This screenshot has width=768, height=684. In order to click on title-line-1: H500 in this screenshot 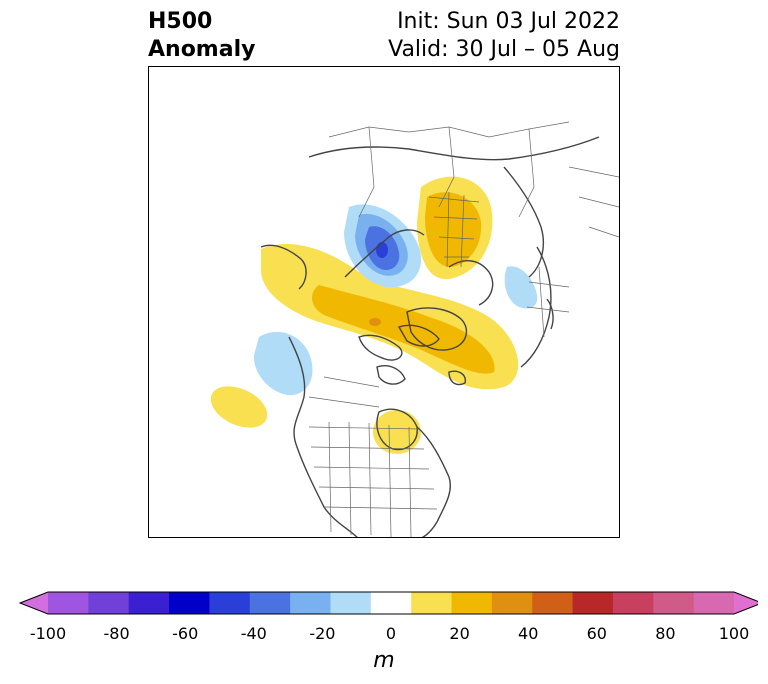, I will do `click(180, 21)`.